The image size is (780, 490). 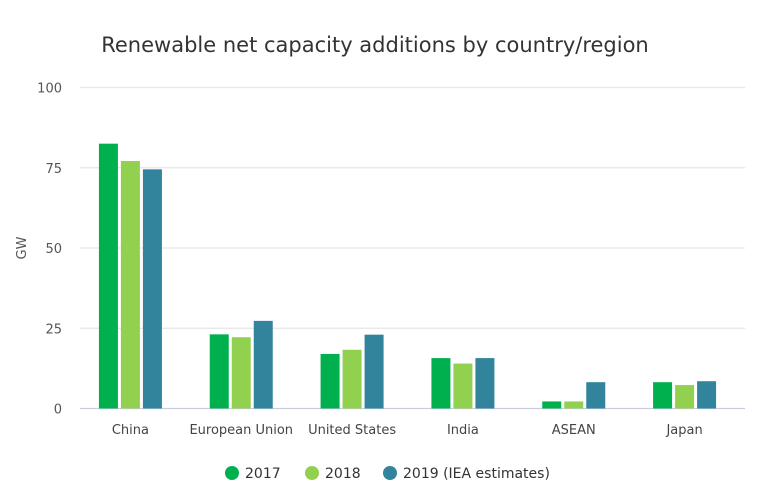 What do you see at coordinates (683, 430) in the screenshot?
I see `x-tick-label: Japan` at bounding box center [683, 430].